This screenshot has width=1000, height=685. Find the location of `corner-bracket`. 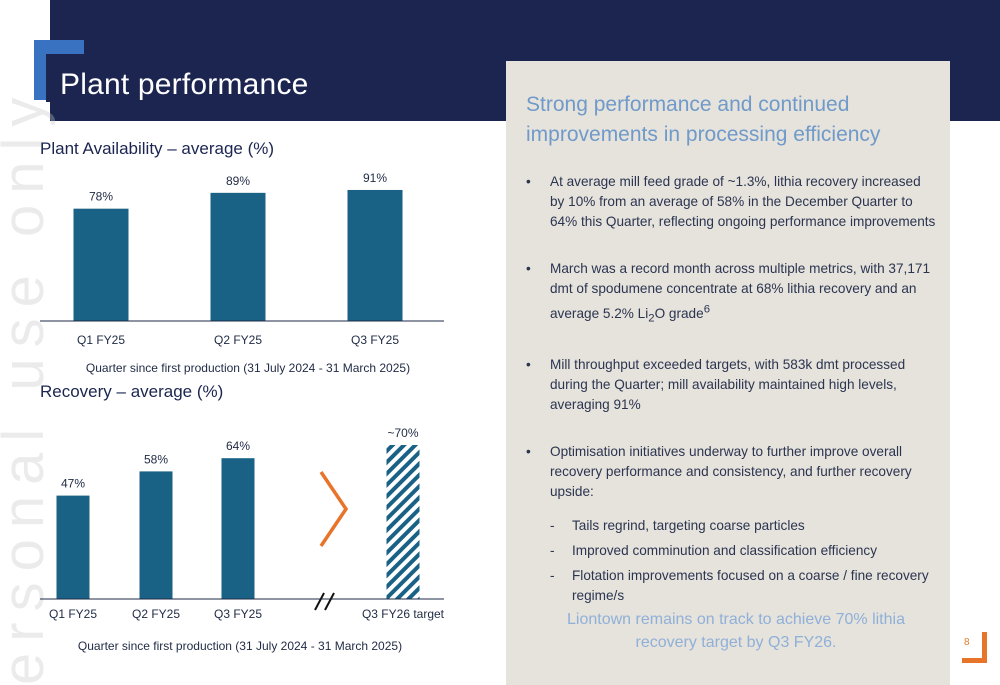

corner-bracket is located at coordinates (974, 647).